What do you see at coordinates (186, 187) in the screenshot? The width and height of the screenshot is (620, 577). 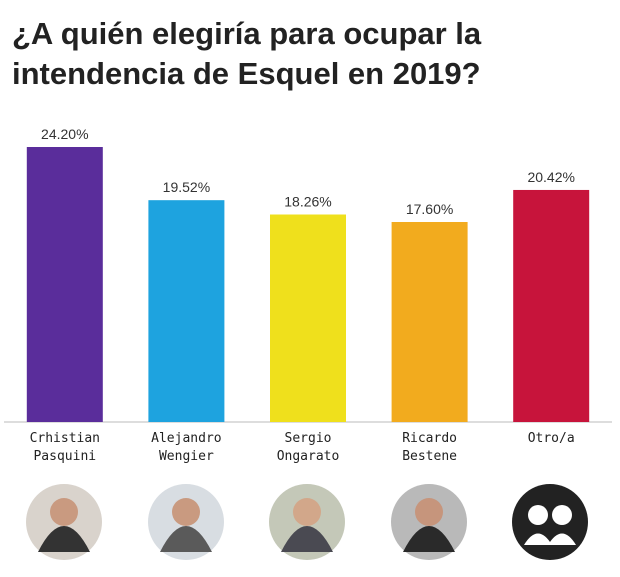 I see `value-label: 19.52%` at bounding box center [186, 187].